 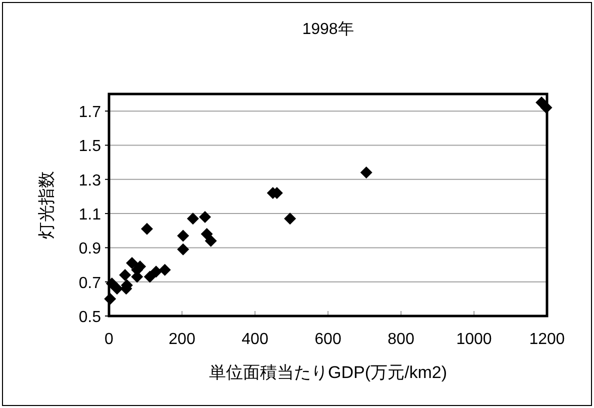 I want to click on y-tick-label: 1.3, so click(x=90, y=181).